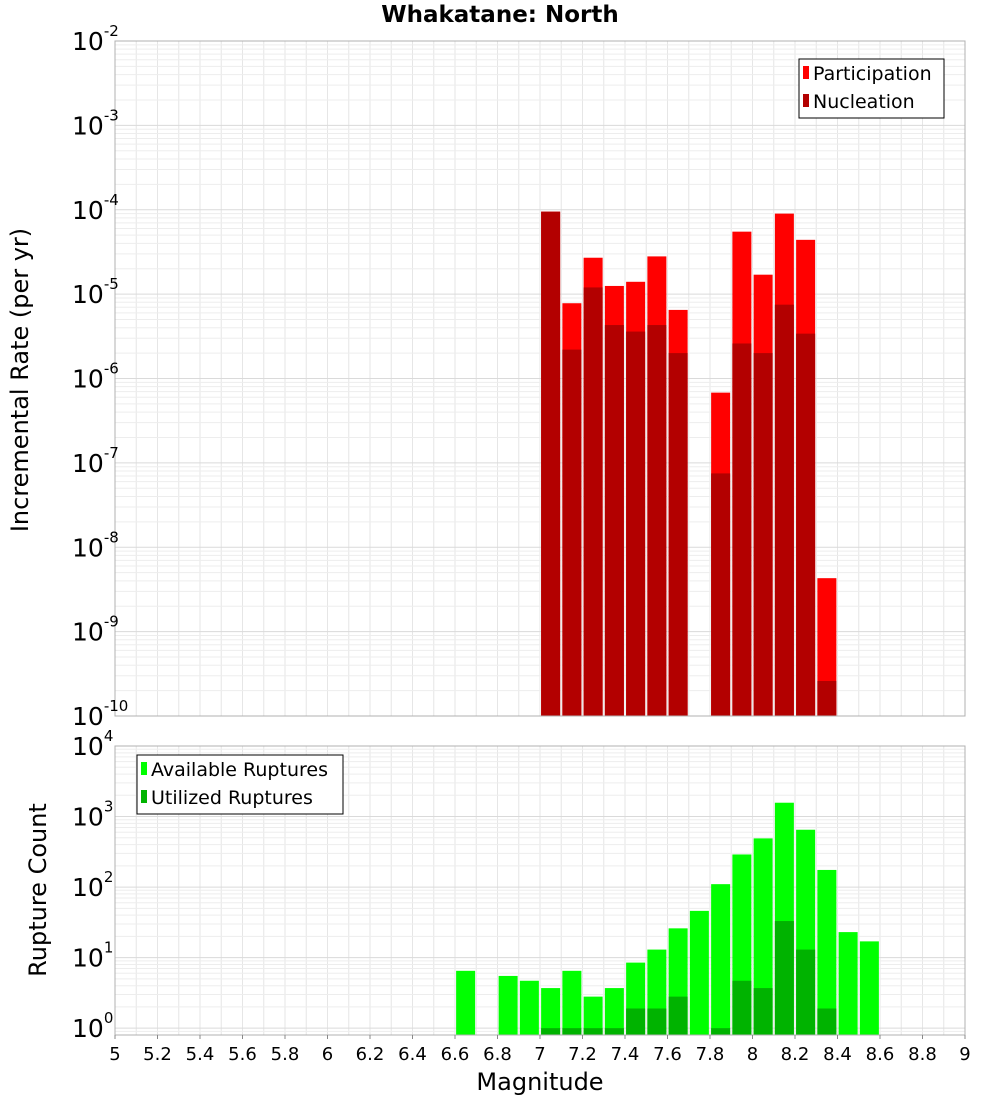 Image resolution: width=1000 pixels, height=1100 pixels. Describe the element at coordinates (92, 956) in the screenshot. I see `y-tick-label: 10¹` at that location.